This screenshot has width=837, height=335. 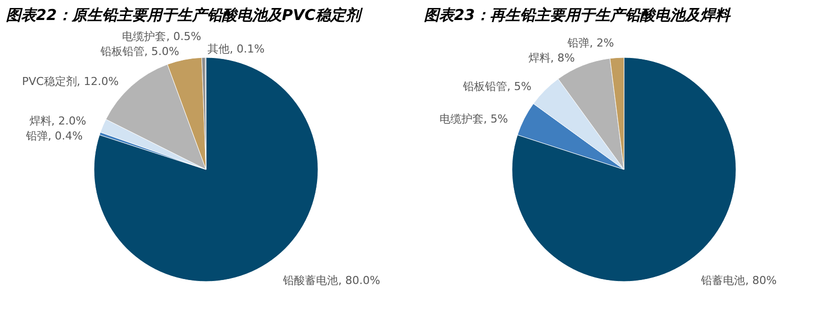 What do you see at coordinates (185, 15) in the screenshot?
I see `chart-title: 图表22：原生铅主要用于生产铅酸电池及PVC稳定剂` at bounding box center [185, 15].